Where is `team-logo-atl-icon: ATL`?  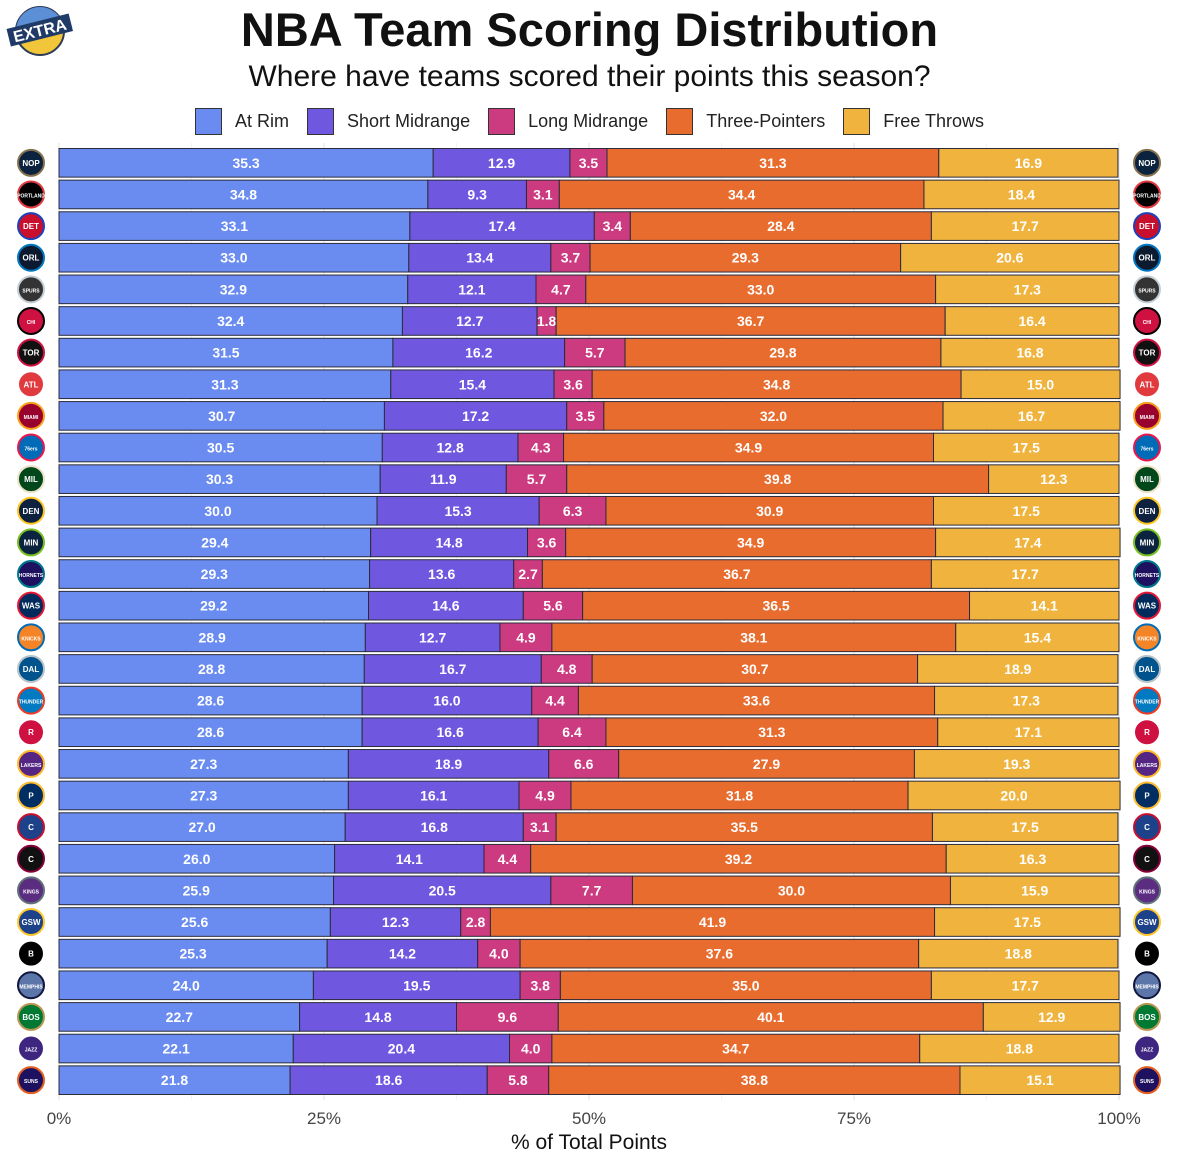 team-logo-atl-icon: ATL is located at coordinates (31, 384).